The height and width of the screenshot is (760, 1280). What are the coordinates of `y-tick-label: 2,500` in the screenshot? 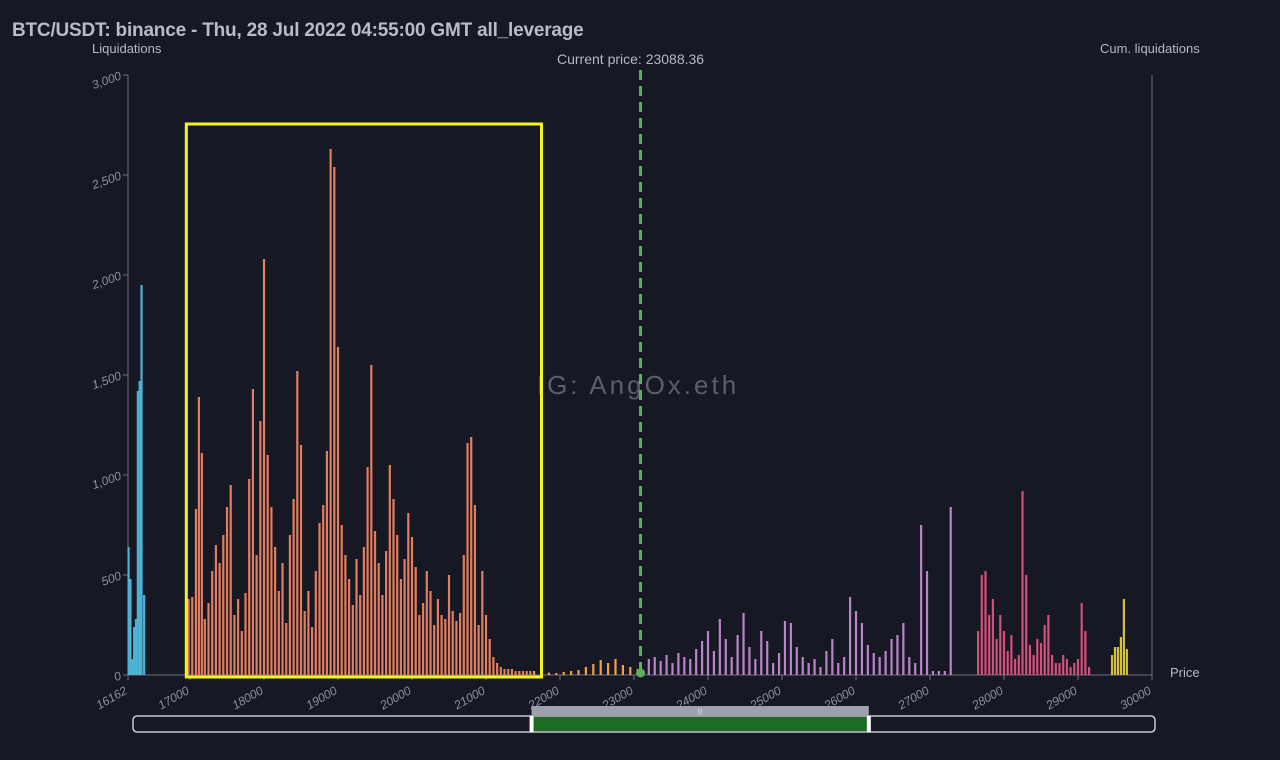 It's located at (106, 181).